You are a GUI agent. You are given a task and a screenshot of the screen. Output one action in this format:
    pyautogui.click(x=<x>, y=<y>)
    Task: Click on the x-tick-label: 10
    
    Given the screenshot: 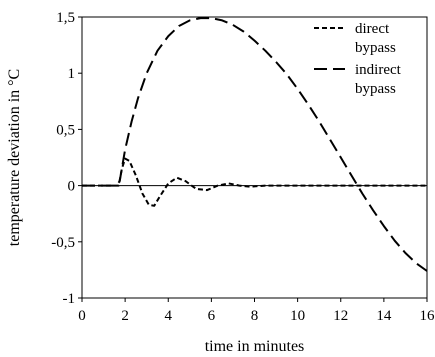 What is the action you would take?
    pyautogui.click(x=297, y=316)
    